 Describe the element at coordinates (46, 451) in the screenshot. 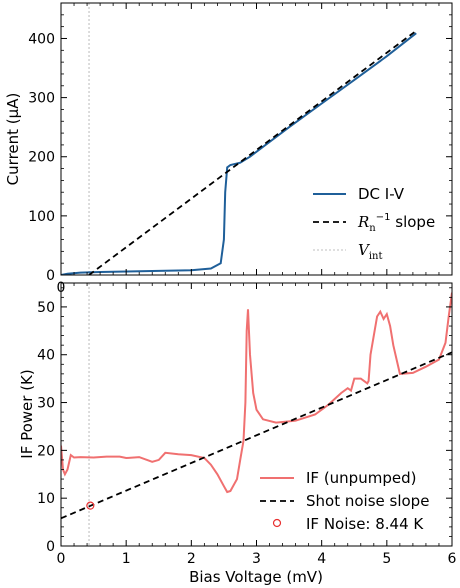

I see `bottom-y-tick-label: 20` at that location.